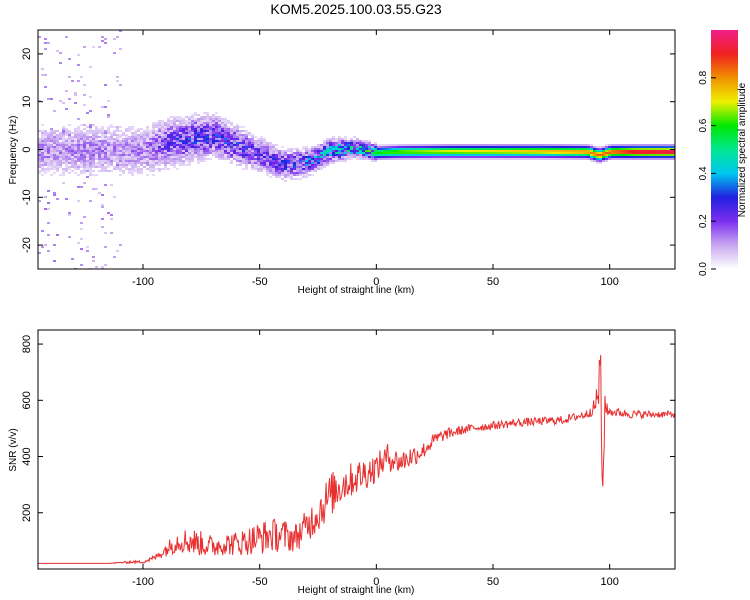 This screenshot has height=600, width=750. What do you see at coordinates (376, 582) in the screenshot?
I see `snr-x-tick-label: 0` at bounding box center [376, 582].